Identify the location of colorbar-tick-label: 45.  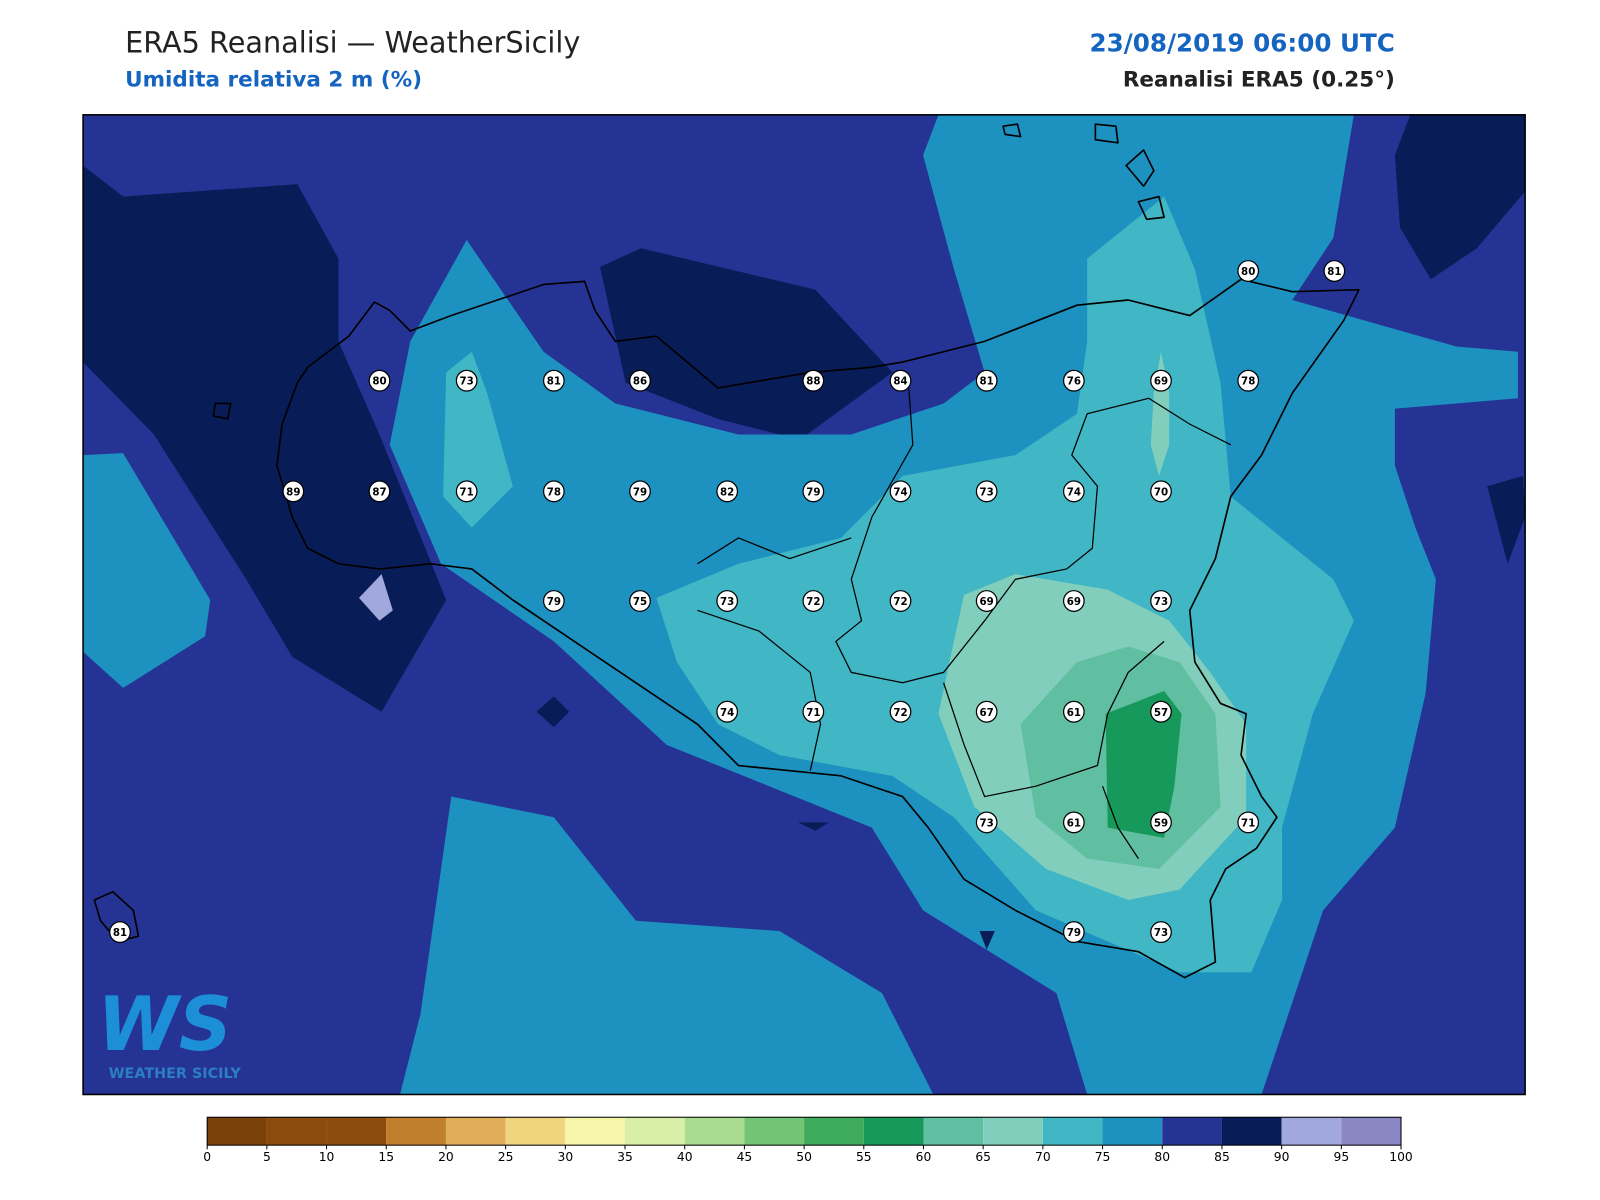
(745, 1157).